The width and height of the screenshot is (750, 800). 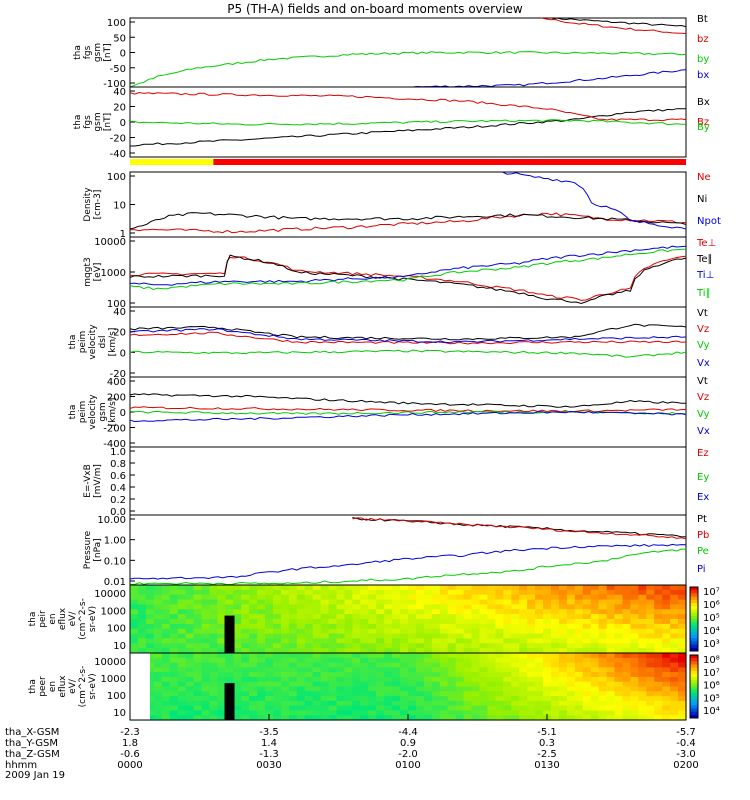 I want to click on x-row-label: tha_Z-GSM, so click(x=32, y=754).